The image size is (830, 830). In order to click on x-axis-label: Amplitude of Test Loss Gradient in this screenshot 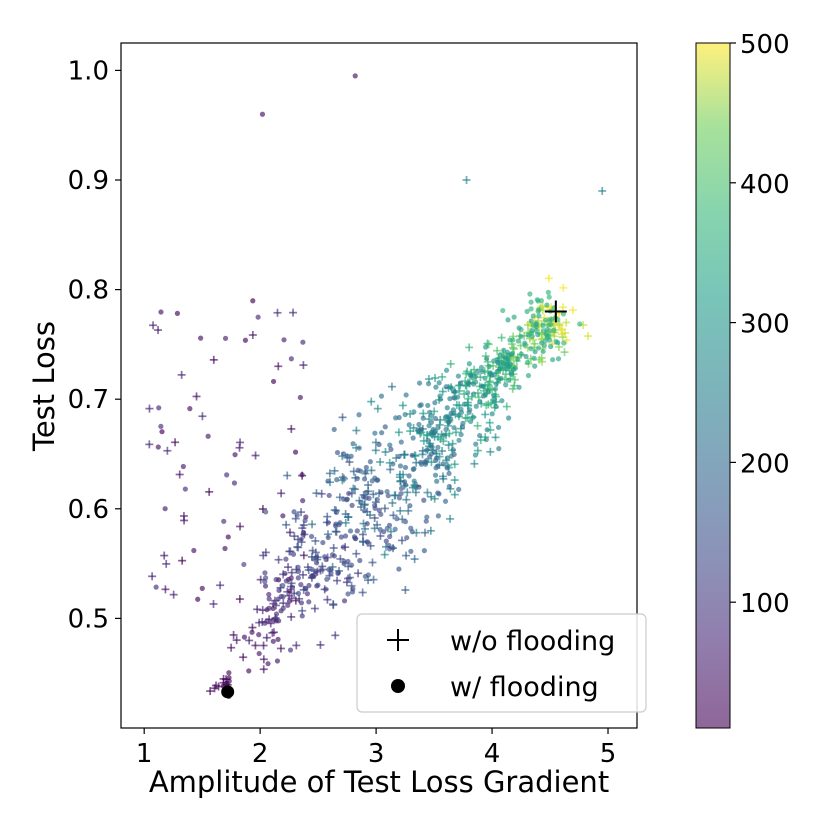, I will do `click(379, 782)`.